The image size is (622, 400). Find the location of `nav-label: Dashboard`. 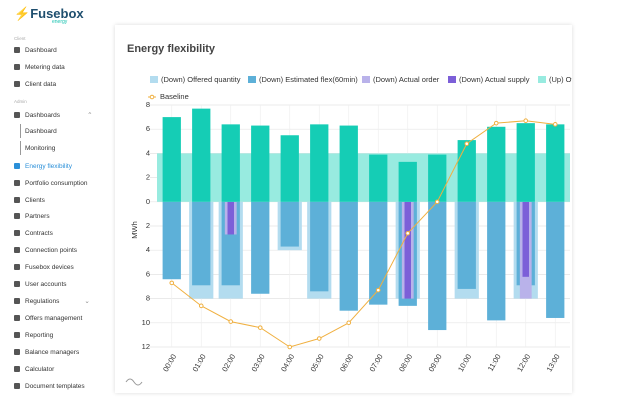

nav-label: Dashboard is located at coordinates (41, 50).